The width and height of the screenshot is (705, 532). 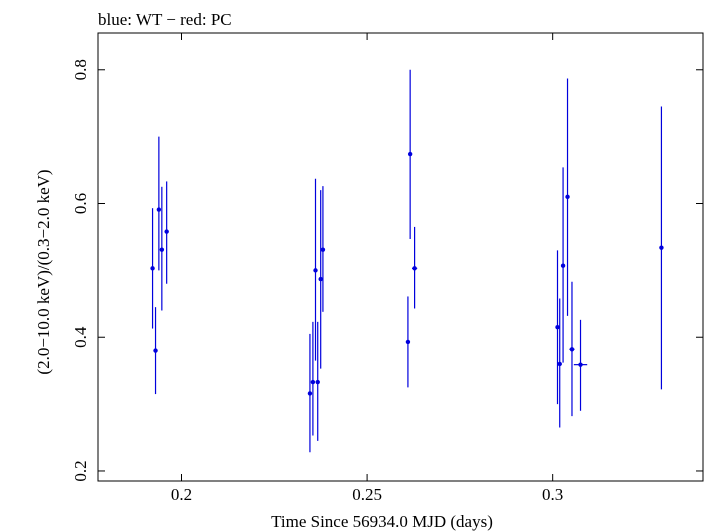 What do you see at coordinates (165, 19) in the screenshot?
I see `chart-title: blue: WT − red: PC` at bounding box center [165, 19].